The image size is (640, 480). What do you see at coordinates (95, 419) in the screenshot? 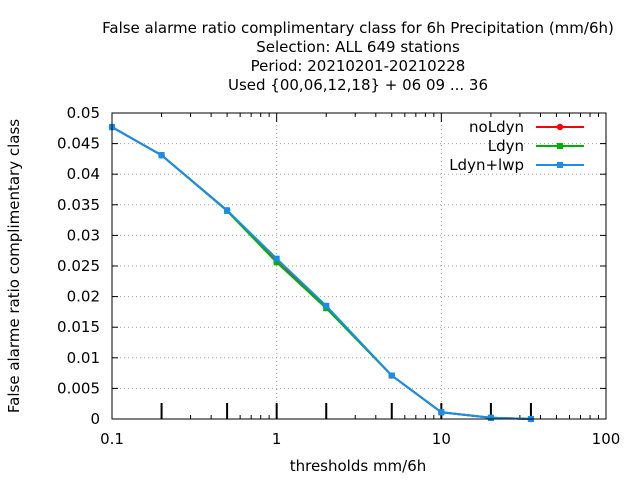
I see `y-tick-label: 0` at bounding box center [95, 419].